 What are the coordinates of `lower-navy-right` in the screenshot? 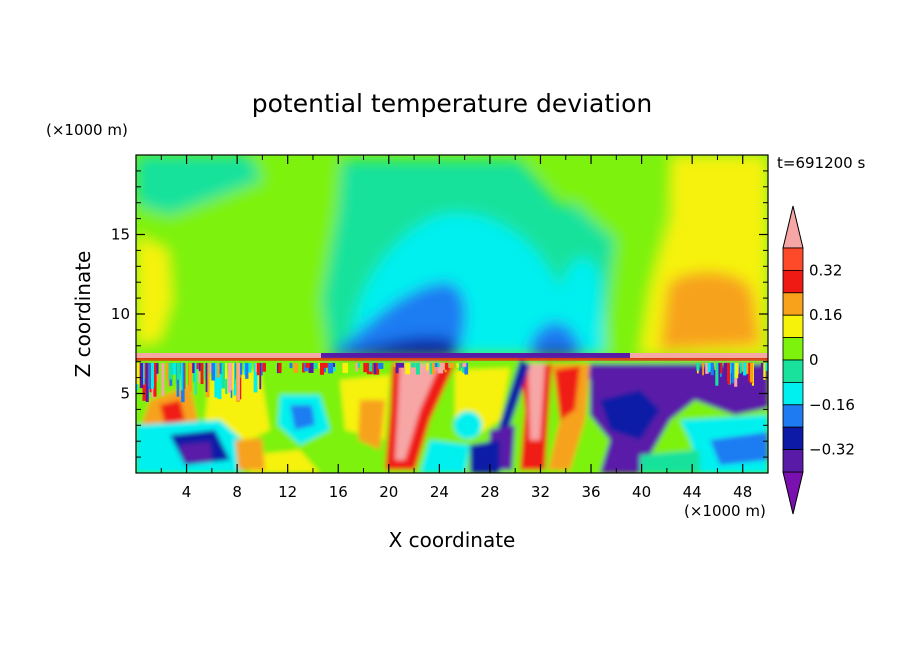 It's located at (630, 415).